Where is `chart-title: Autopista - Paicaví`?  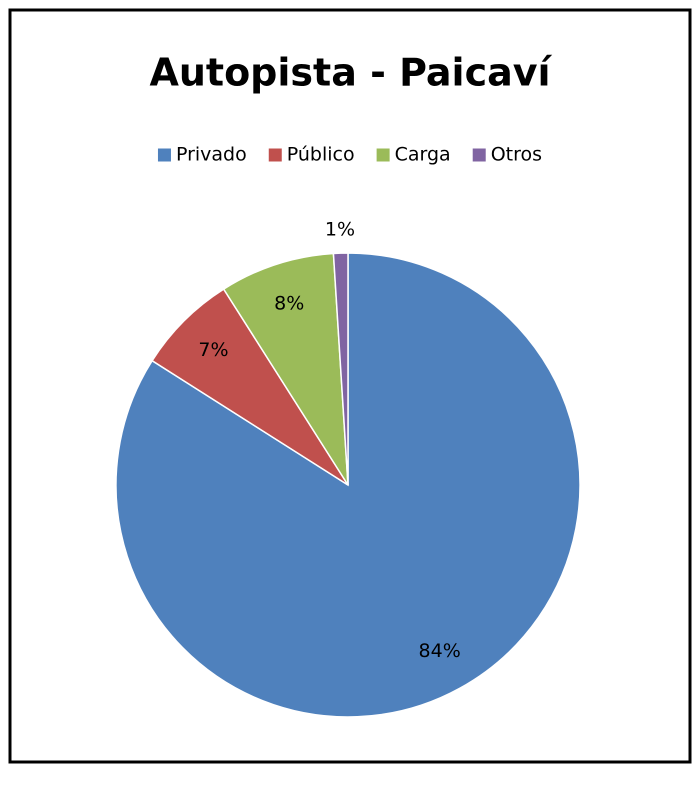 chart-title: Autopista - Paicaví is located at coordinates (350, 73).